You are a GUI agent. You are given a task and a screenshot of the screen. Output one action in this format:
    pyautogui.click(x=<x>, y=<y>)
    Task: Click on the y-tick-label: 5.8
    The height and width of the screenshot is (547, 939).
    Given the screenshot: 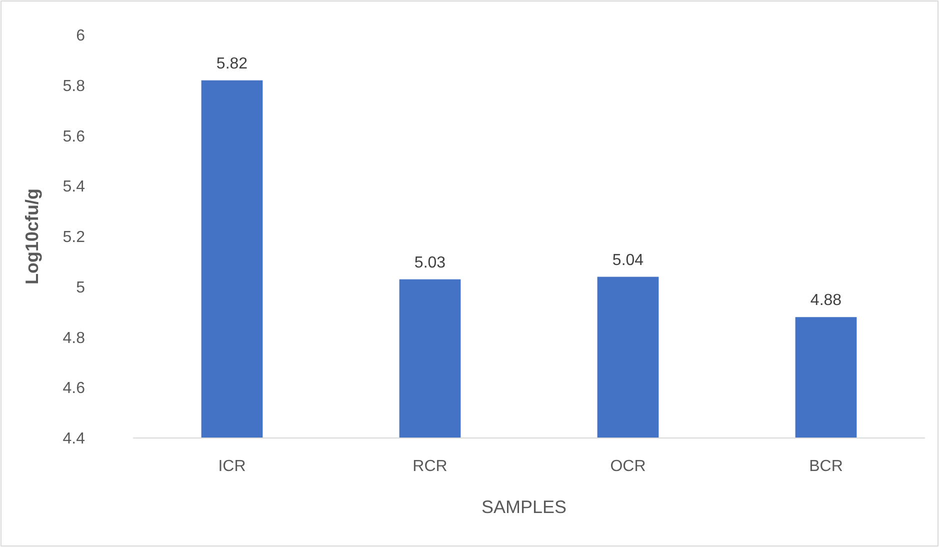 What is the action you would take?
    pyautogui.click(x=74, y=86)
    